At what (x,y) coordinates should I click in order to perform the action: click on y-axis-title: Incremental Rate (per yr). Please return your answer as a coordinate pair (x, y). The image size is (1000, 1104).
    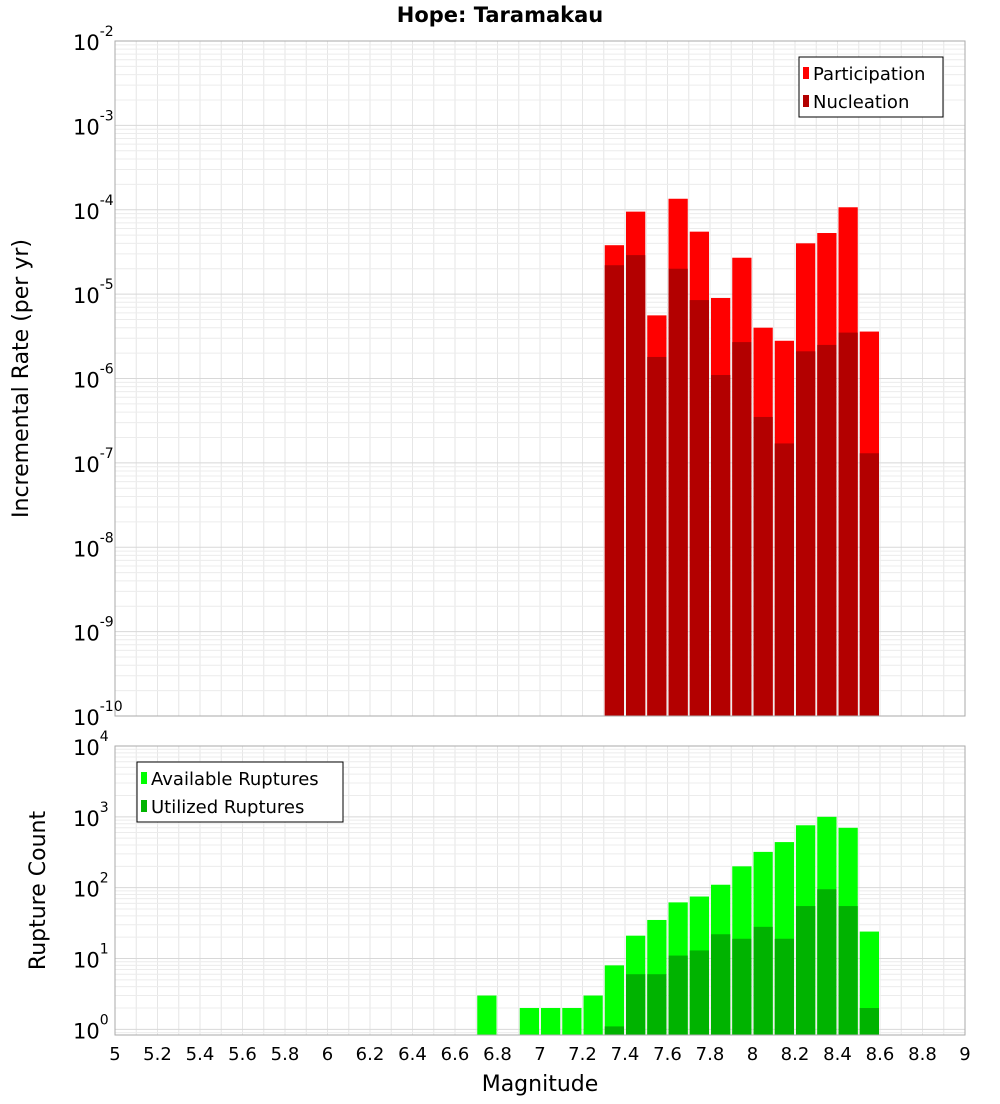
    Looking at the image, I should click on (21, 378).